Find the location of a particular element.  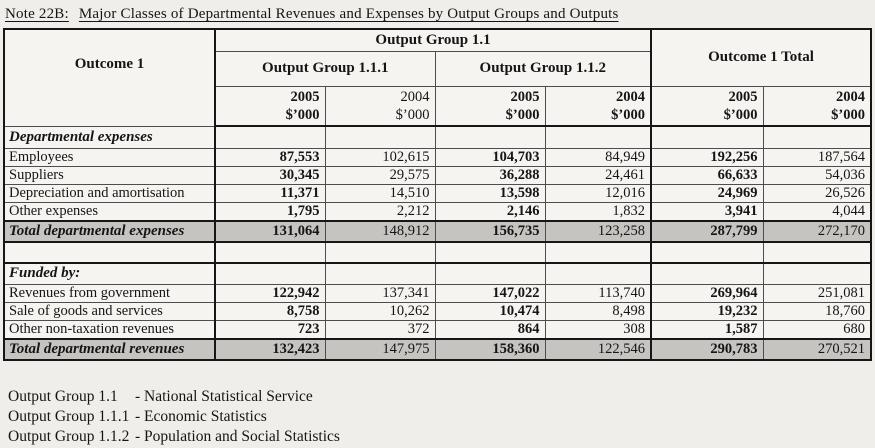

value-cell: 54,036 is located at coordinates (817, 175).